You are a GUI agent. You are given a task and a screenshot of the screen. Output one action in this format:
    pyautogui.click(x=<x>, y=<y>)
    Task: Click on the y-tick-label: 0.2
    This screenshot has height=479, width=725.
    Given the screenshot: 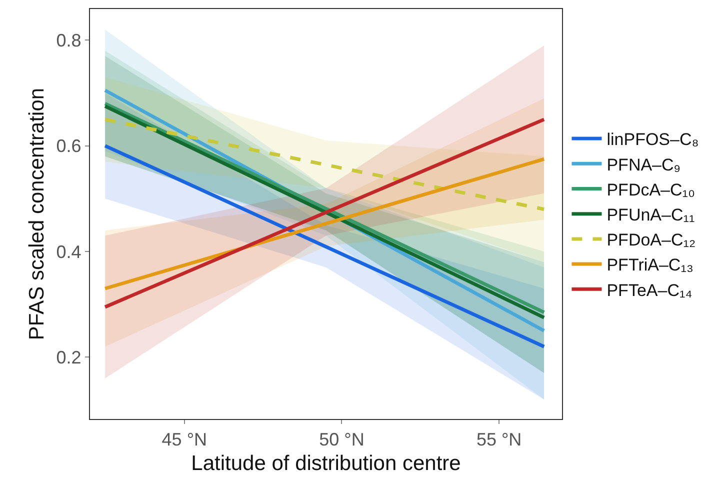 What is the action you would take?
    pyautogui.click(x=69, y=357)
    